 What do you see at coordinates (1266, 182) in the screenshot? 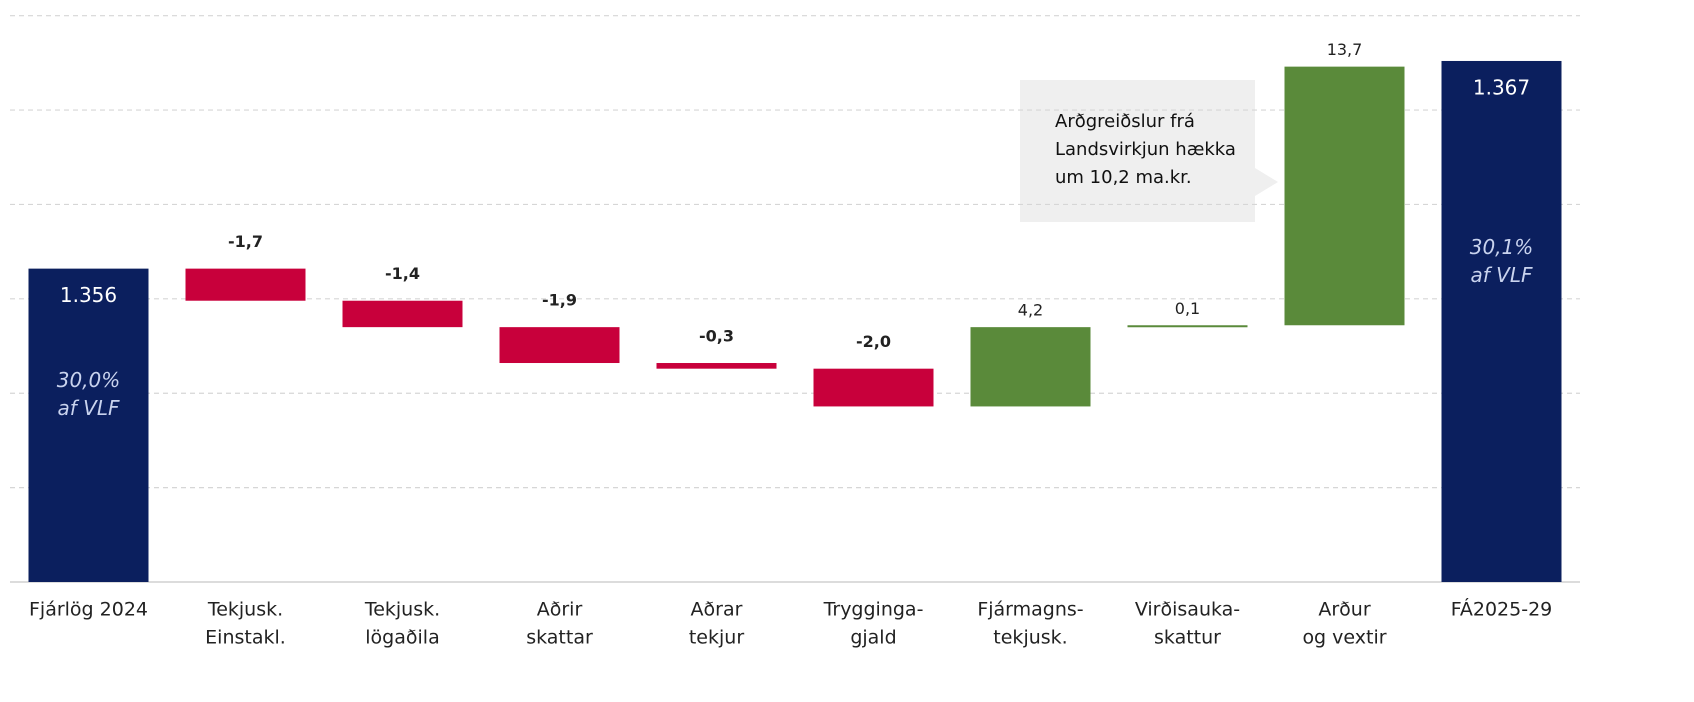
I see `callout-arrow` at bounding box center [1266, 182].